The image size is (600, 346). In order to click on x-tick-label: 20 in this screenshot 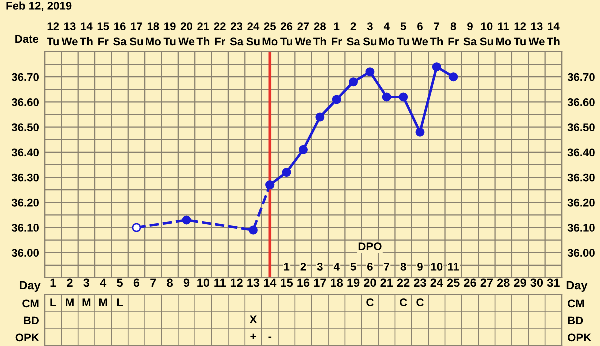, I will do `click(370, 283)`.